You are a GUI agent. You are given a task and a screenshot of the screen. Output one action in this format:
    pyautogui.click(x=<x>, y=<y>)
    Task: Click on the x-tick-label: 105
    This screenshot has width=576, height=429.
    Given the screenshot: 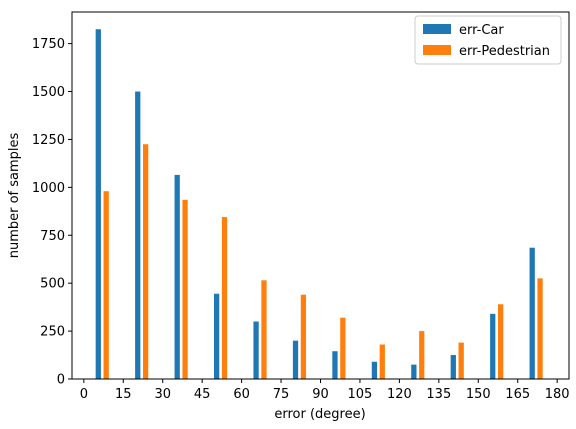 What is the action you would take?
    pyautogui.click(x=360, y=394)
    